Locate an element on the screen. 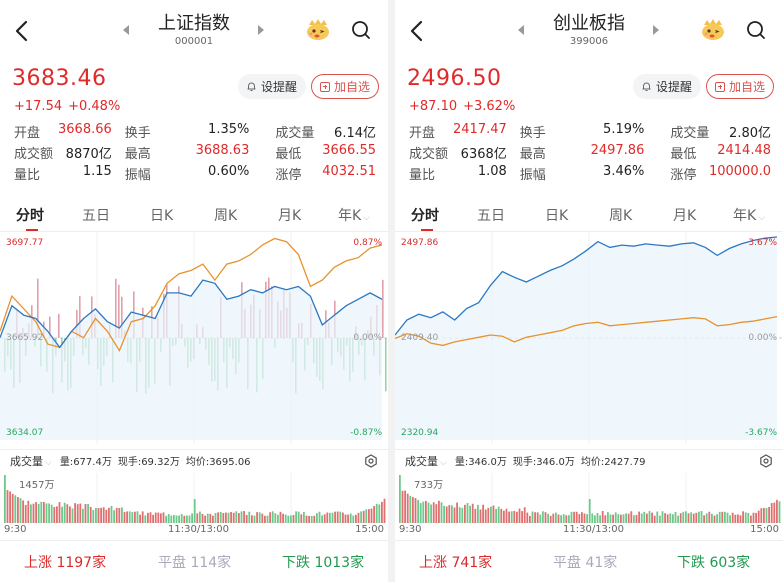  stat-value: 5.19% is located at coordinates (624, 129).